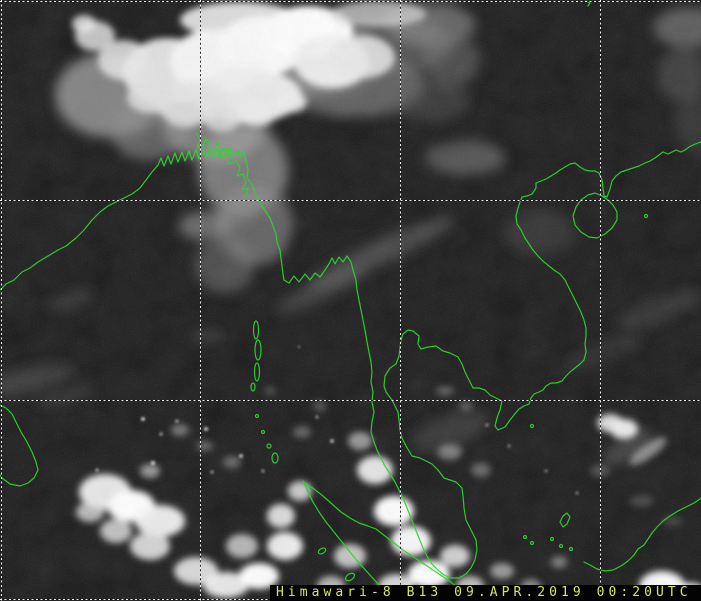 This screenshot has height=601, width=701. Describe the element at coordinates (565, 520) in the screenshot. I see `coastline-natuna` at that location.